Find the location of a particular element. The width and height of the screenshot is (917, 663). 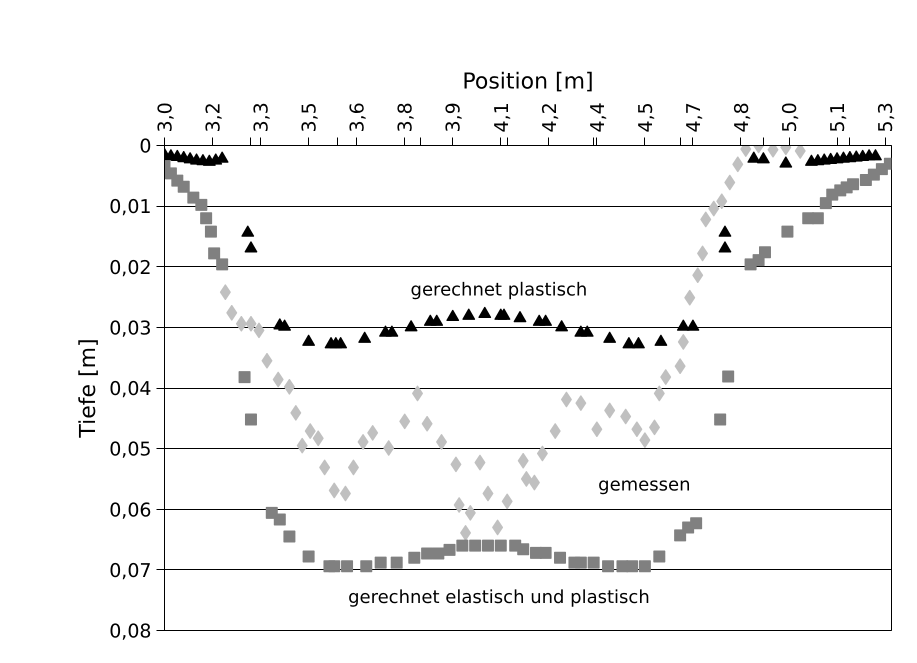

y-axis-title: Tiefe [m] is located at coordinates (89, 388).